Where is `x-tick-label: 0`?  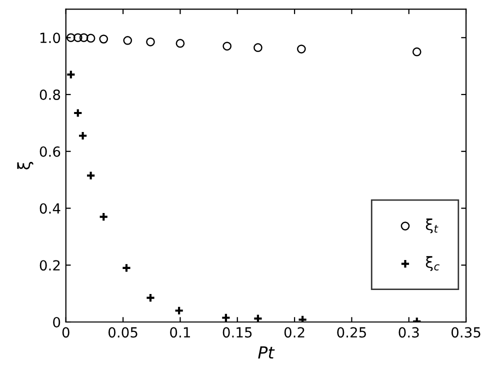 x-tick-label: 0 is located at coordinates (66, 332).